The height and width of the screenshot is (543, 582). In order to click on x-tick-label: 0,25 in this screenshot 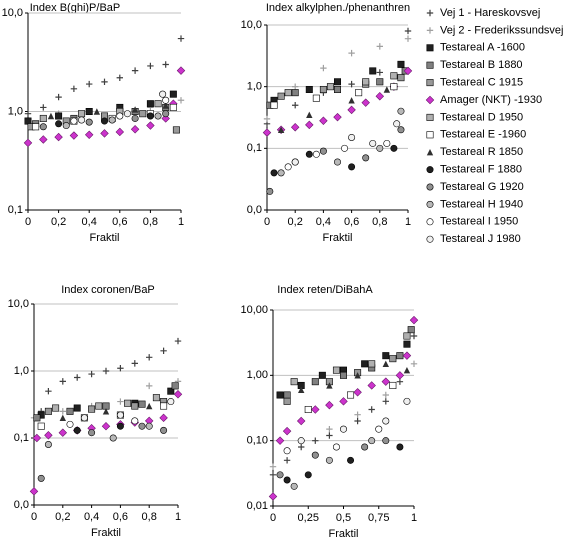, I will do `click(308, 518)`.